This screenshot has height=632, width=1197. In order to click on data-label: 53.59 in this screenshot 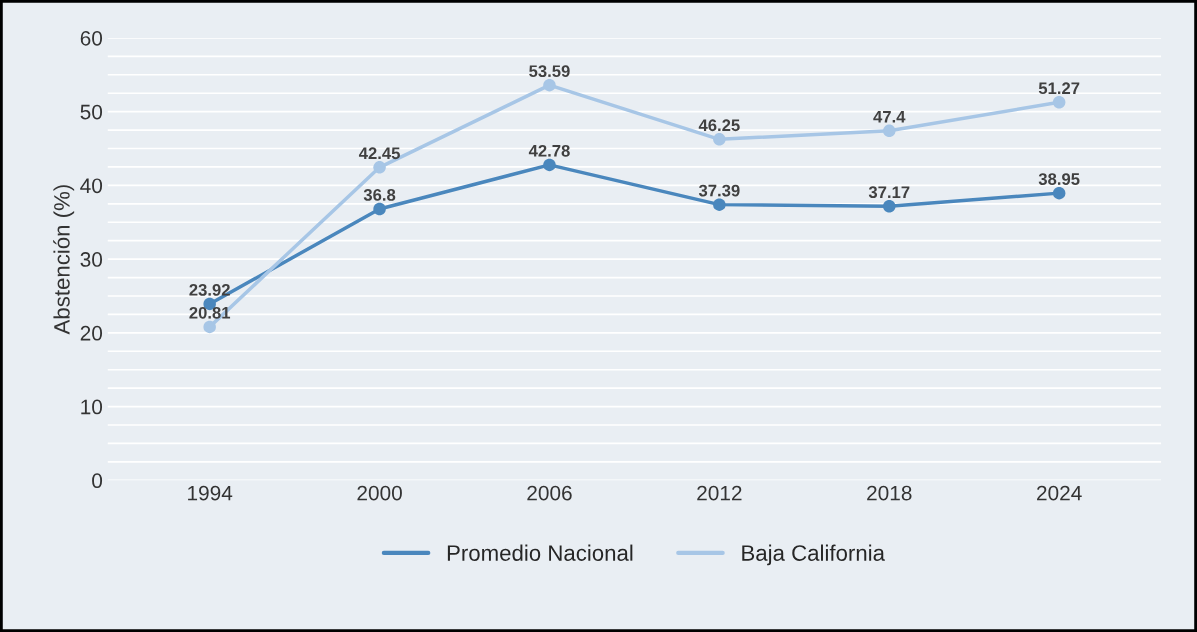, I will do `click(549, 71)`.